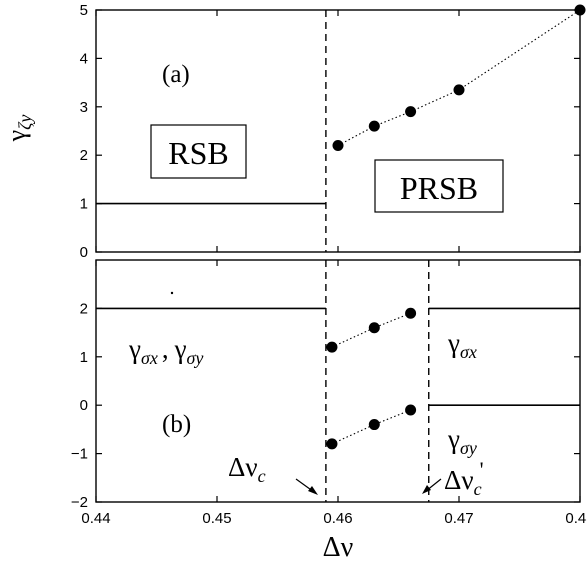  I want to click on region-prsb-box, so click(439, 186).